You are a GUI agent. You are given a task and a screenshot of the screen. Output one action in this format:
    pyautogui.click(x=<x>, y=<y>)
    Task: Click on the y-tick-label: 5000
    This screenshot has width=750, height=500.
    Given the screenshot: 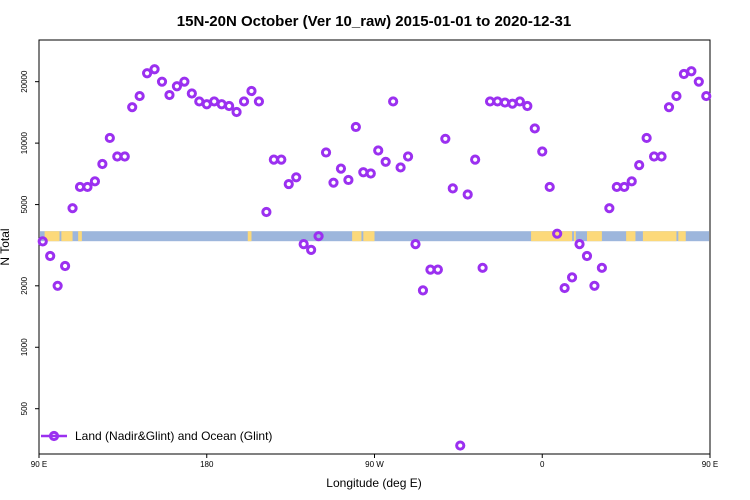 What is the action you would take?
    pyautogui.click(x=24, y=204)
    